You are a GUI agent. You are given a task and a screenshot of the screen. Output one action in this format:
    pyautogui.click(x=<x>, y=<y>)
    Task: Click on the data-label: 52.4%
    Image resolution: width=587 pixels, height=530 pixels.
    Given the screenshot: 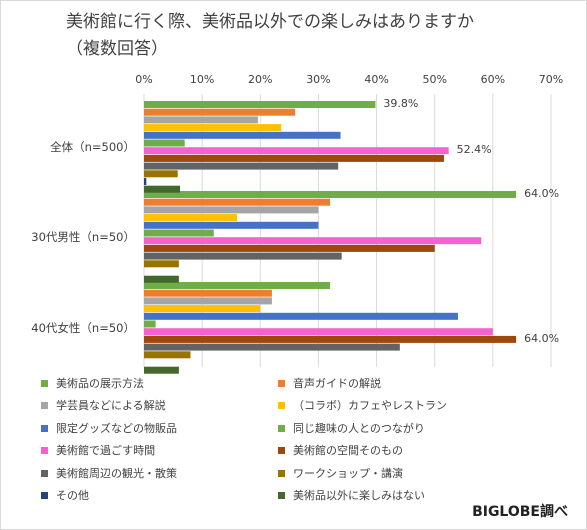 What is the action you would take?
    pyautogui.click(x=474, y=149)
    